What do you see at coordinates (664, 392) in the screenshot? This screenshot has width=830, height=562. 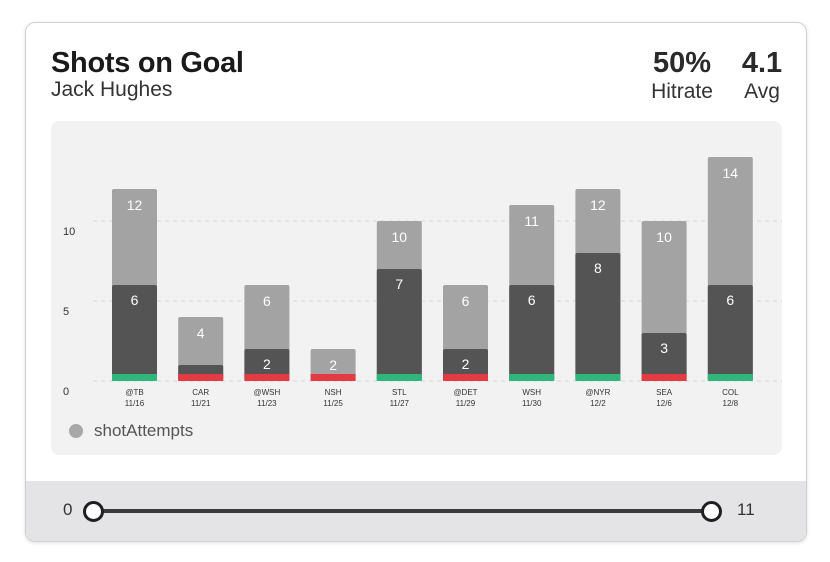 I see `x-tick-opponent: SEA` at bounding box center [664, 392].